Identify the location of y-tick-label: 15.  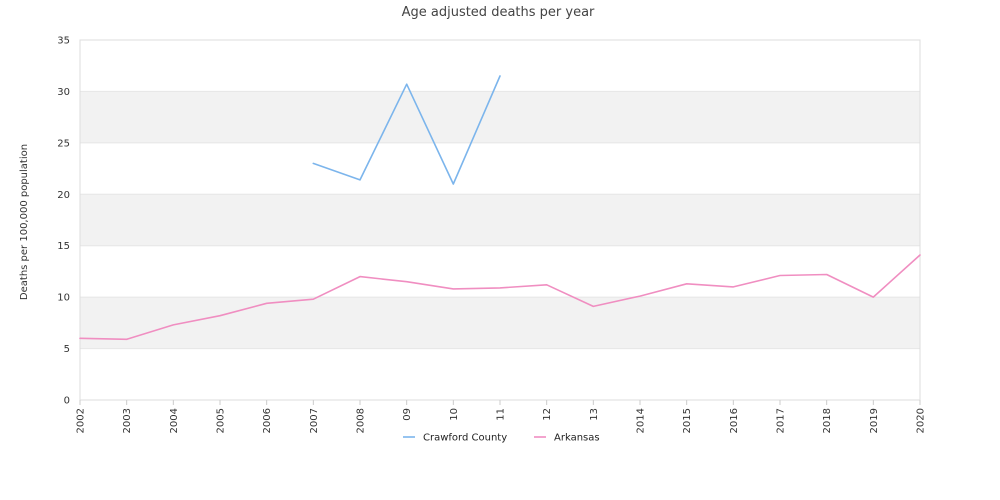
(63, 246).